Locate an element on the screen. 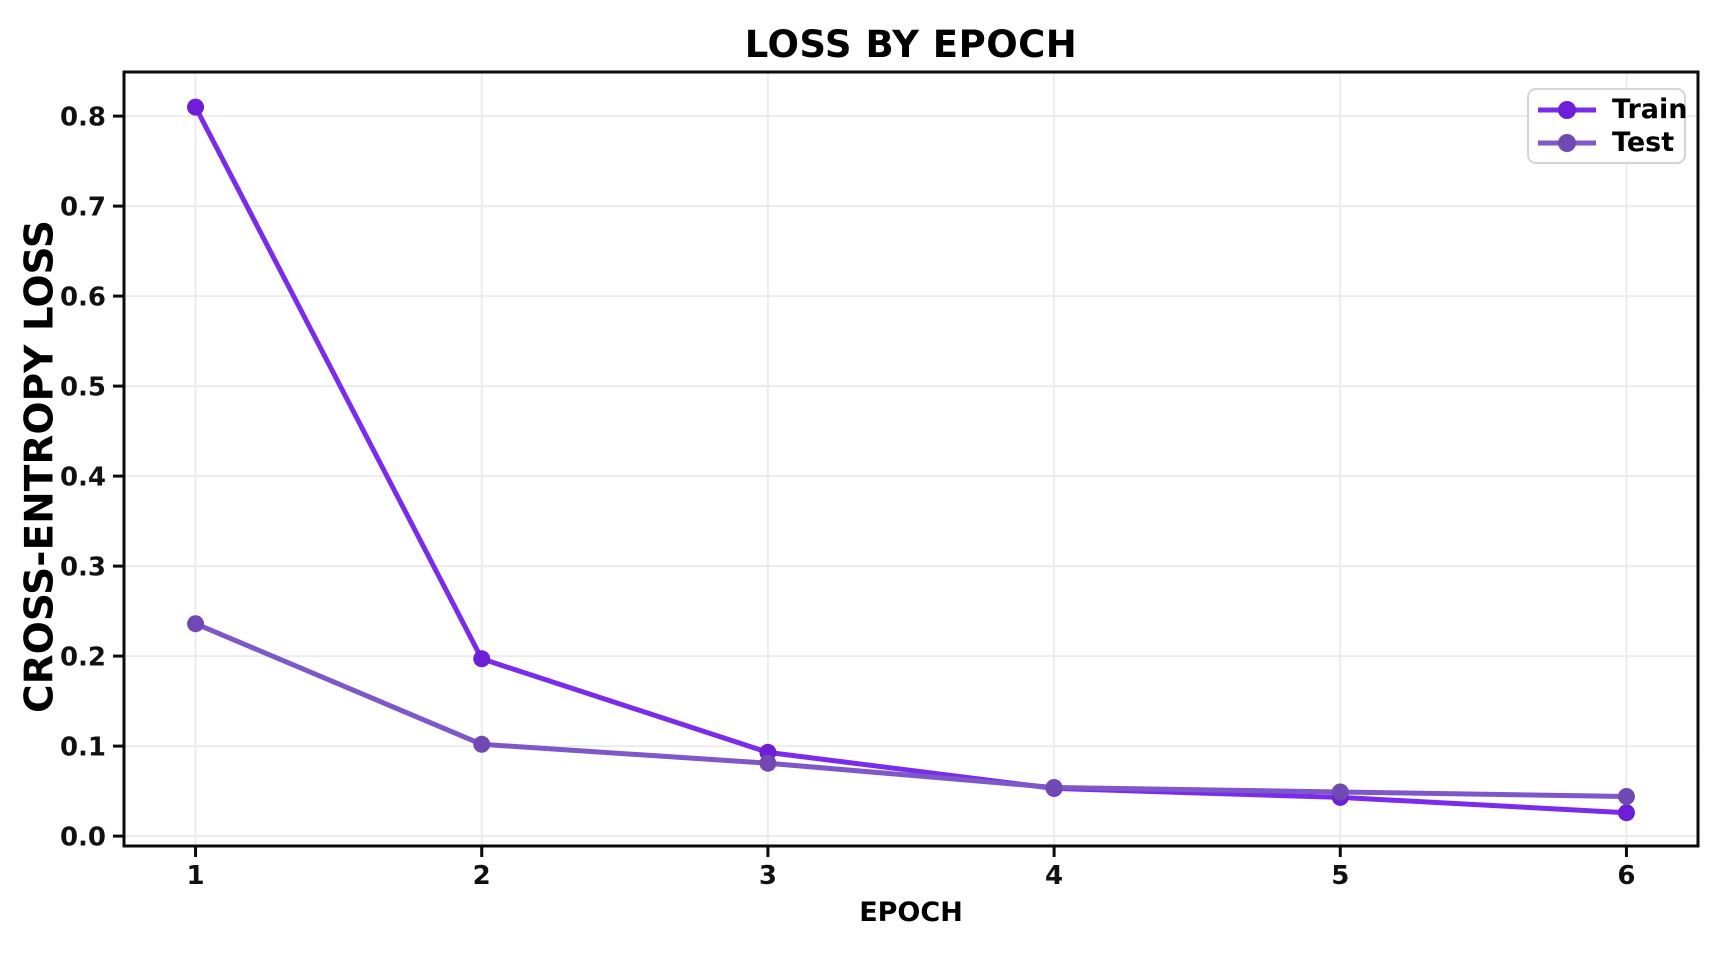 The height and width of the screenshot is (960, 1728). chart-title: LOSS BY EPOCH is located at coordinates (911, 44).